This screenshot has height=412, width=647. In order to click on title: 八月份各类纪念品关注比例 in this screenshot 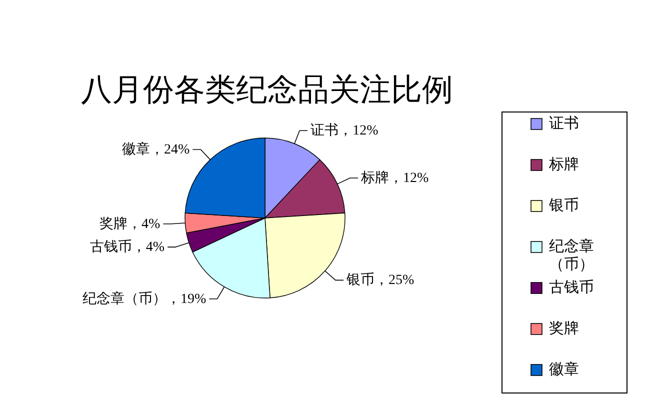, I will do `click(267, 89)`.